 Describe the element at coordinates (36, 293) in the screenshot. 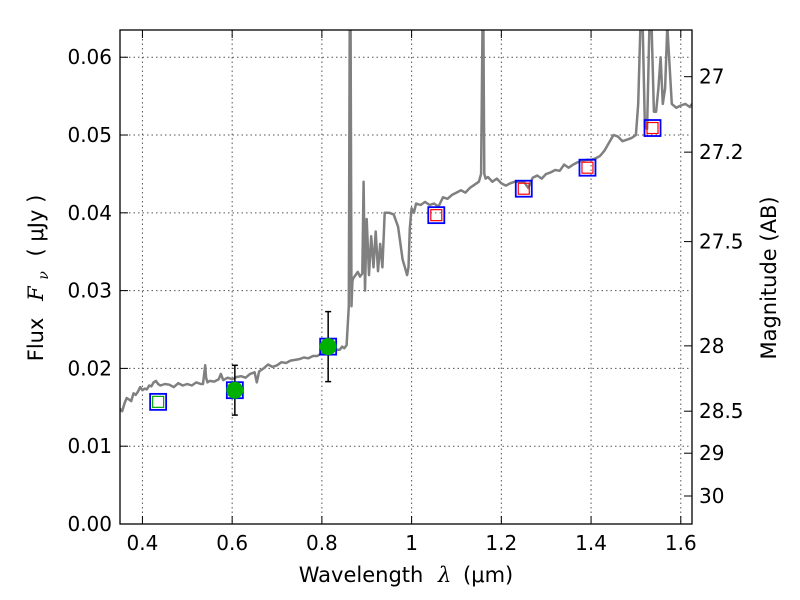

I see `y-axis-label-symbol: F` at that location.